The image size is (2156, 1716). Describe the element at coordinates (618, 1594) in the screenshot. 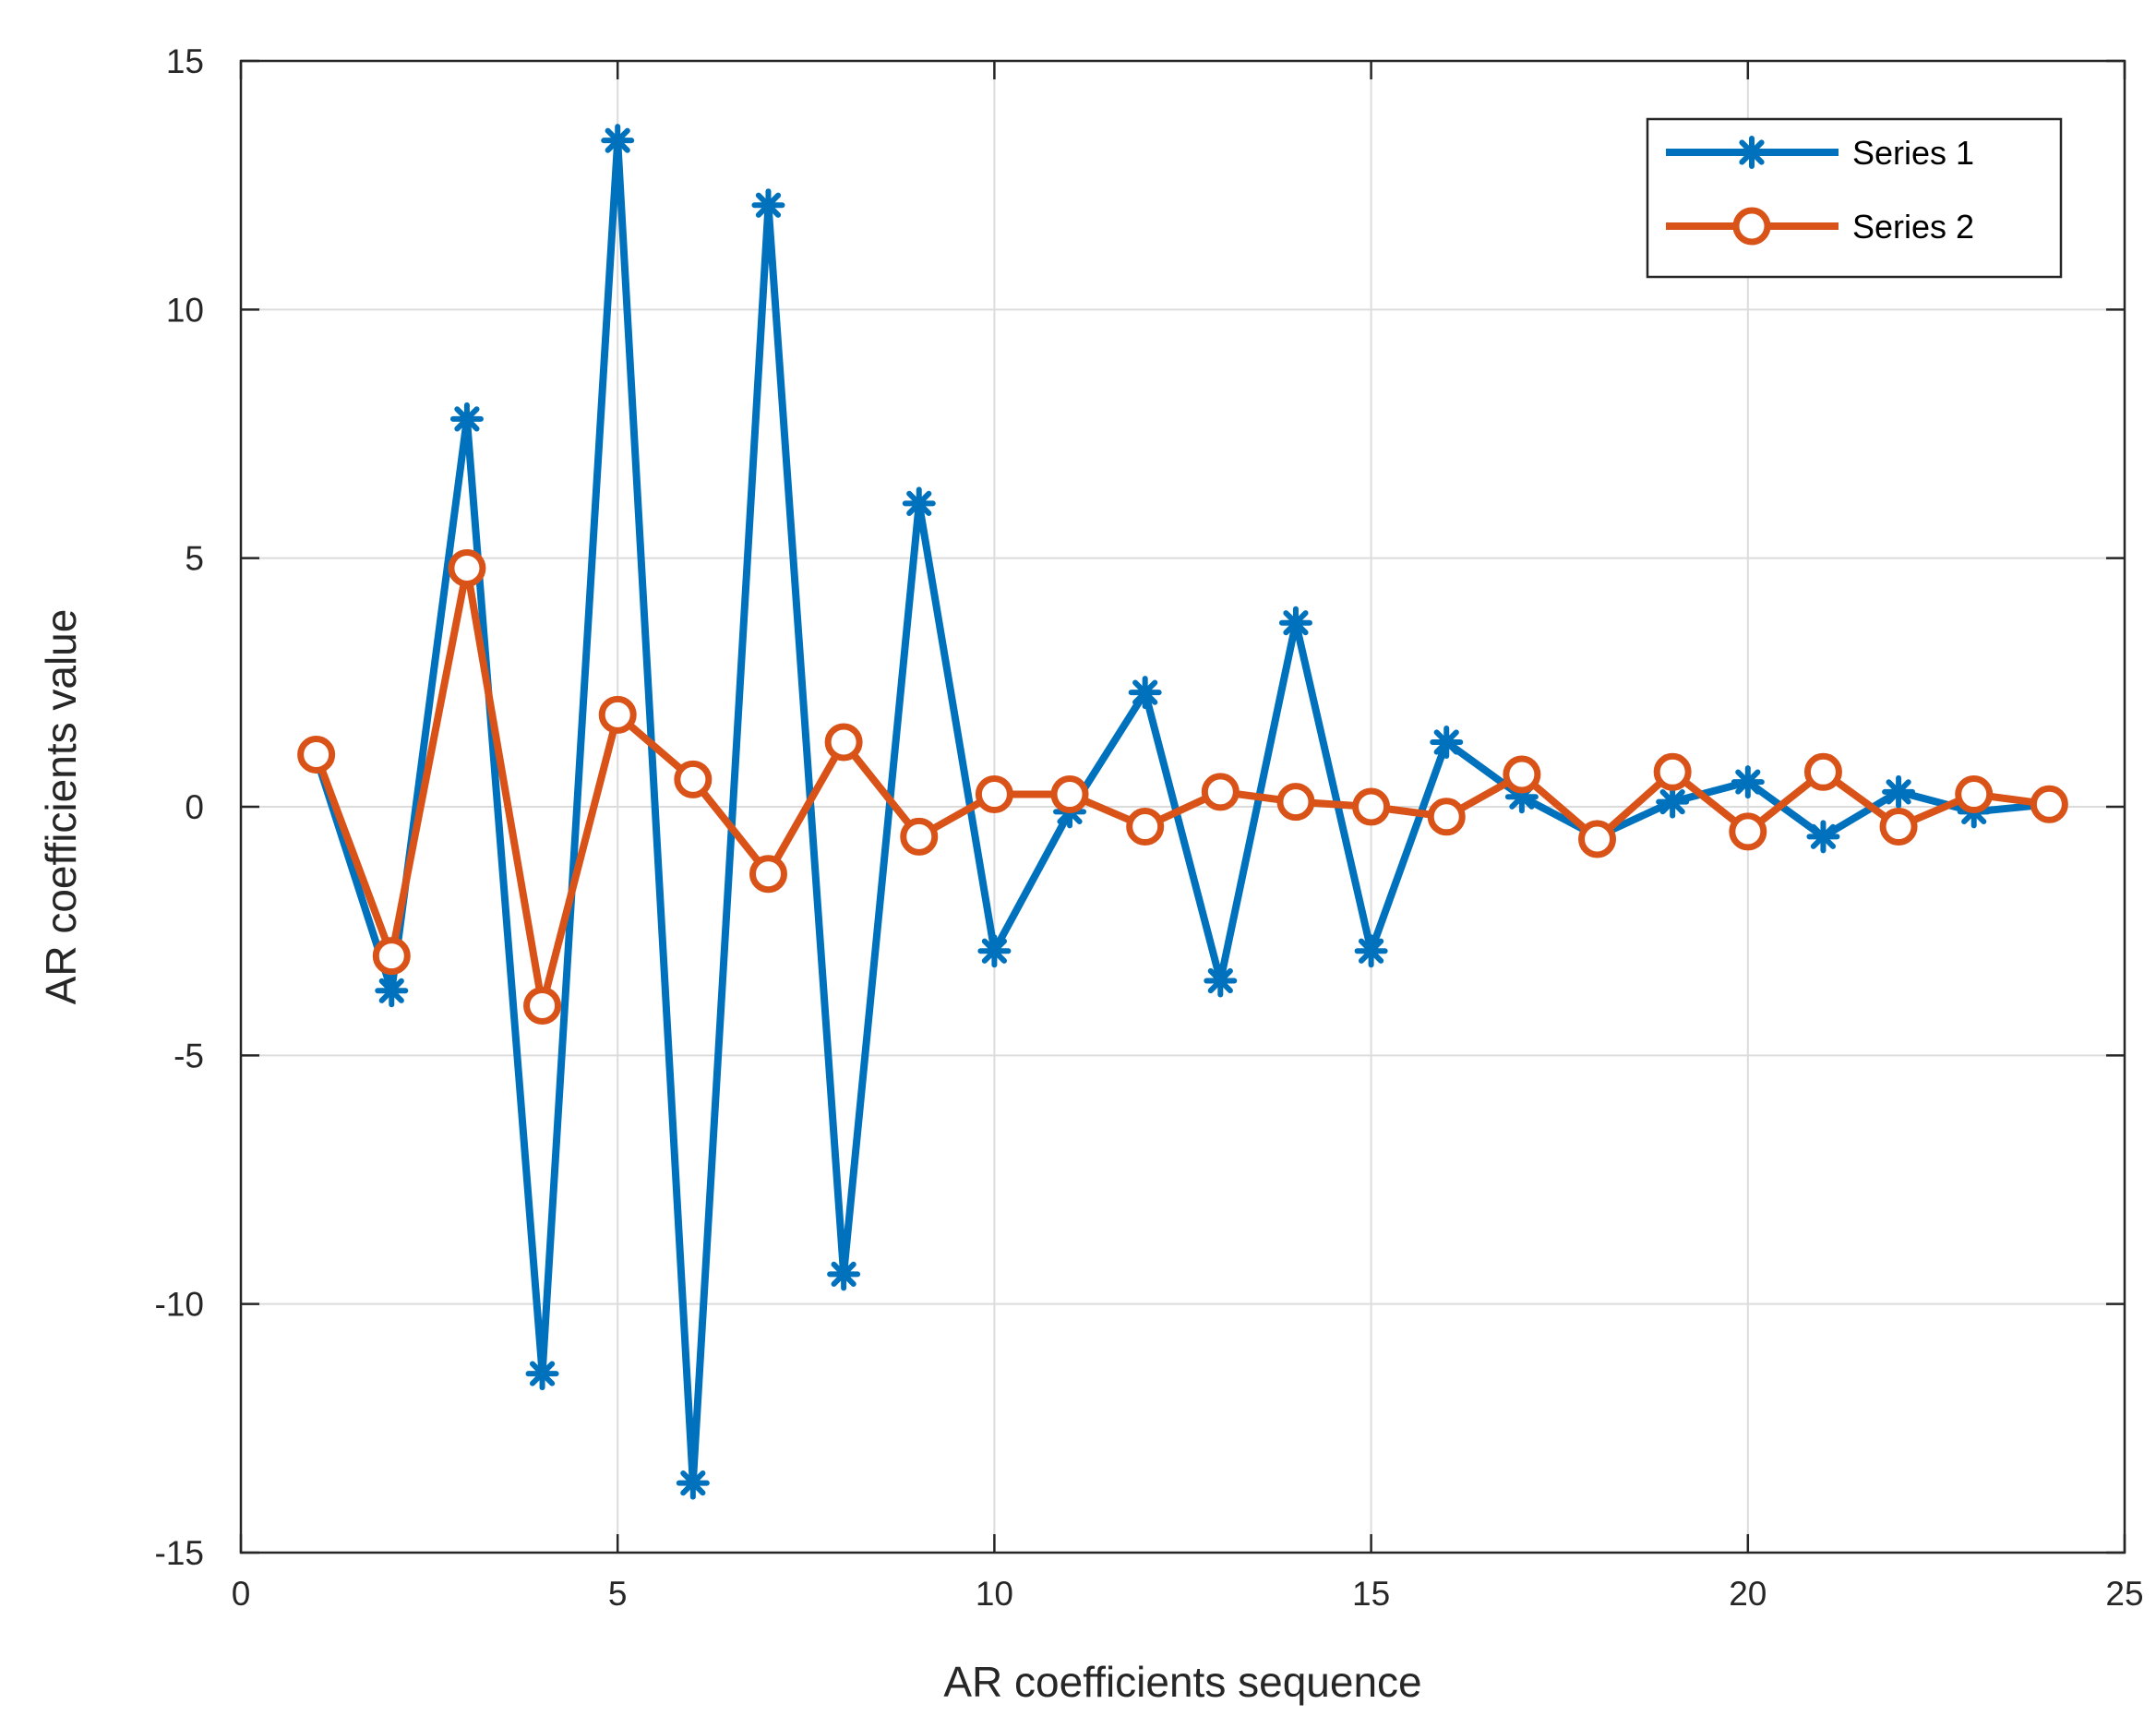

I see `x-tick-label: 5` at that location.